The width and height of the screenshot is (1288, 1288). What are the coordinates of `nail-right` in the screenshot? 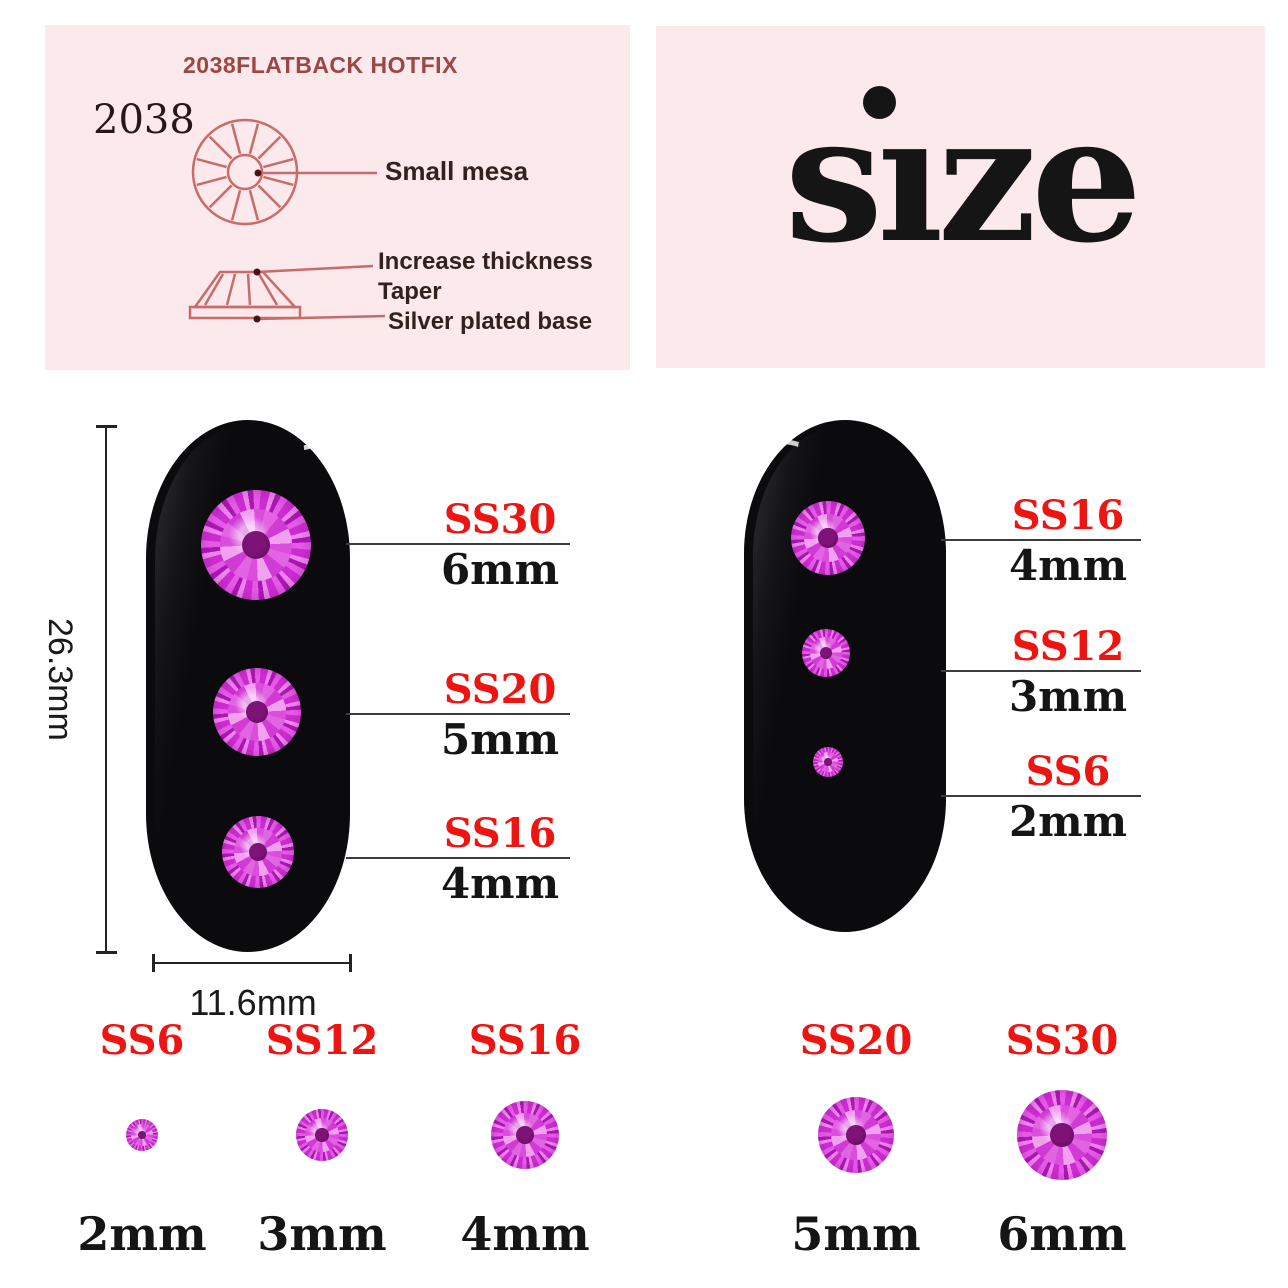 It's located at (818, 669).